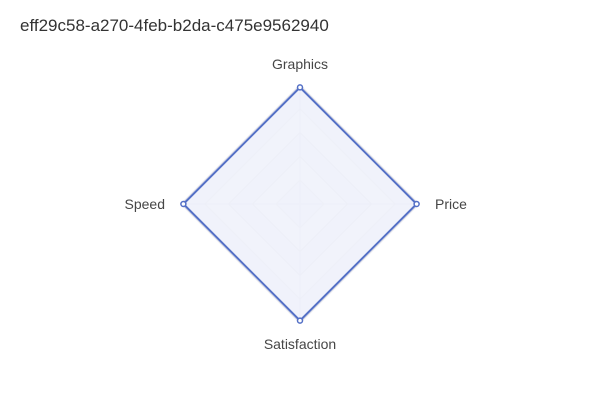 The width and height of the screenshot is (600, 400). What do you see at coordinates (300, 87) in the screenshot?
I see `data-point-graphics` at bounding box center [300, 87].